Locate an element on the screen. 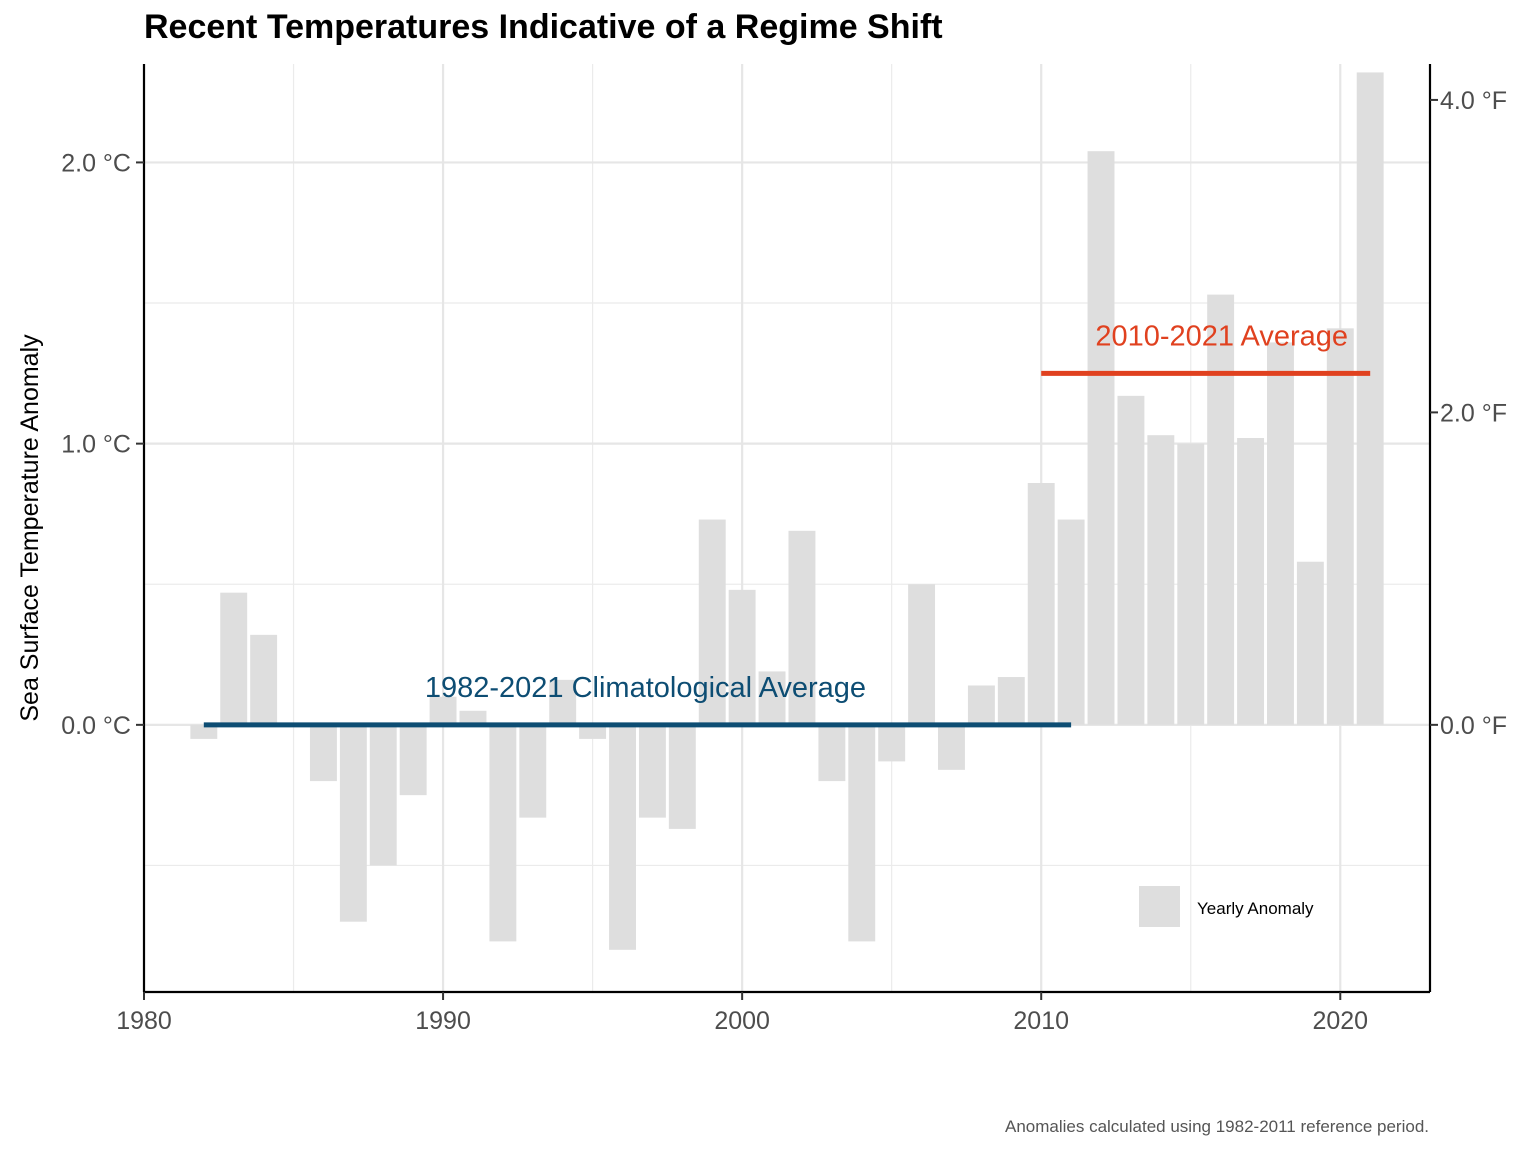 This screenshot has width=1536, height=1152. bar-2005 is located at coordinates (892, 743).